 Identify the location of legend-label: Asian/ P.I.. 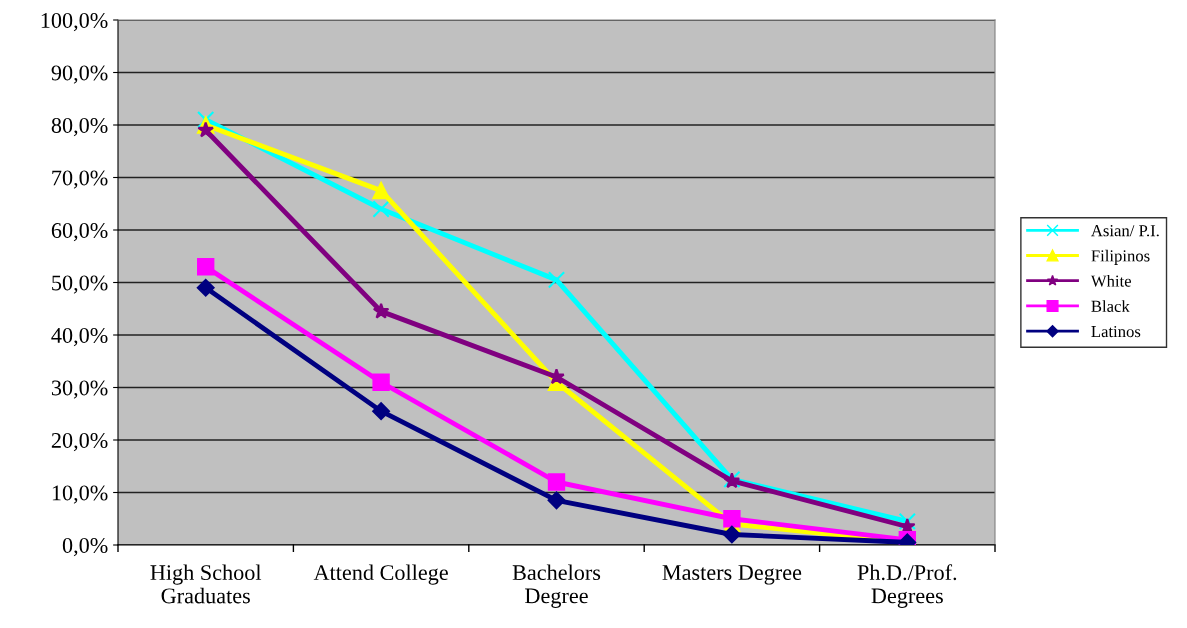
(1125, 231).